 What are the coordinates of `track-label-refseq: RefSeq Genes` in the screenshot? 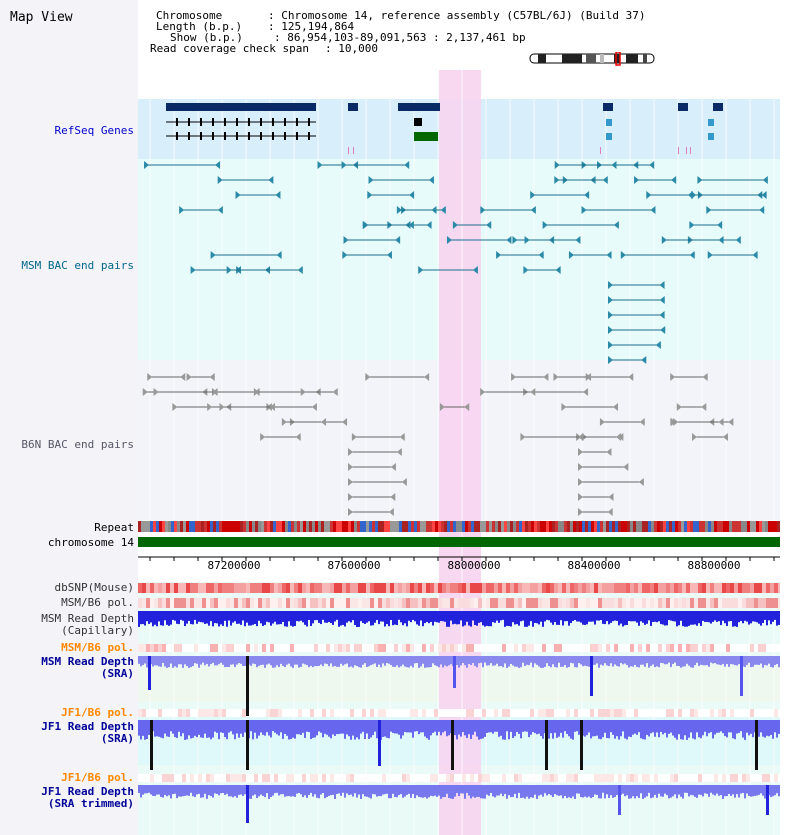 It's located at (94, 130).